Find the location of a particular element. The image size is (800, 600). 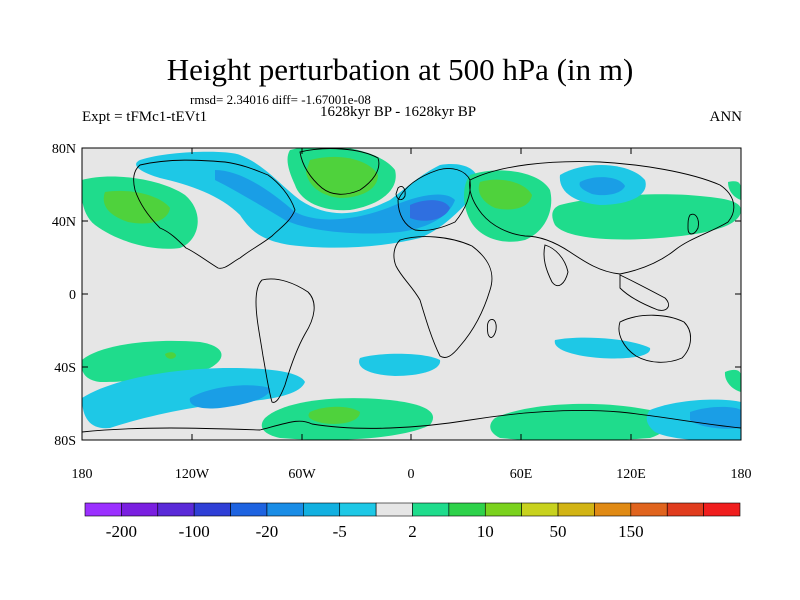

positive-edge-right is located at coordinates (734, 190).